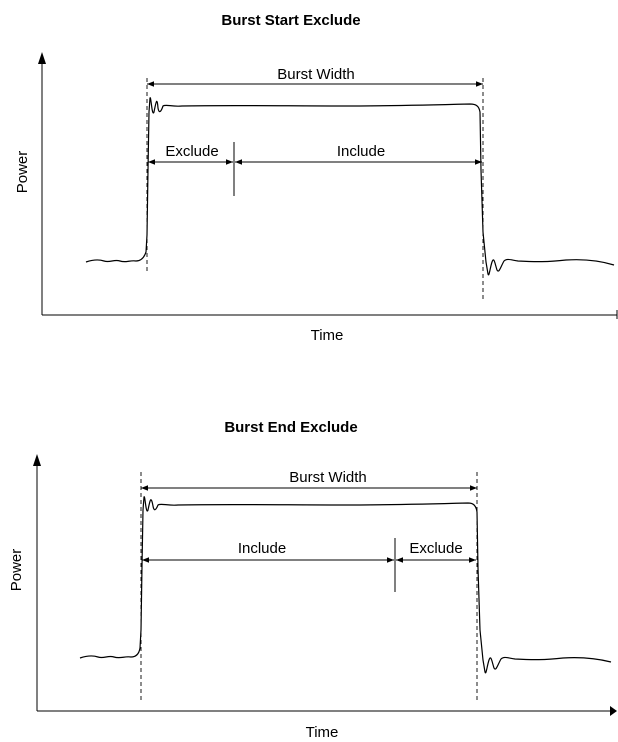 This screenshot has height=742, width=618. Describe the element at coordinates (290, 427) in the screenshot. I see `diagram-title: Burst End Exclude` at that location.